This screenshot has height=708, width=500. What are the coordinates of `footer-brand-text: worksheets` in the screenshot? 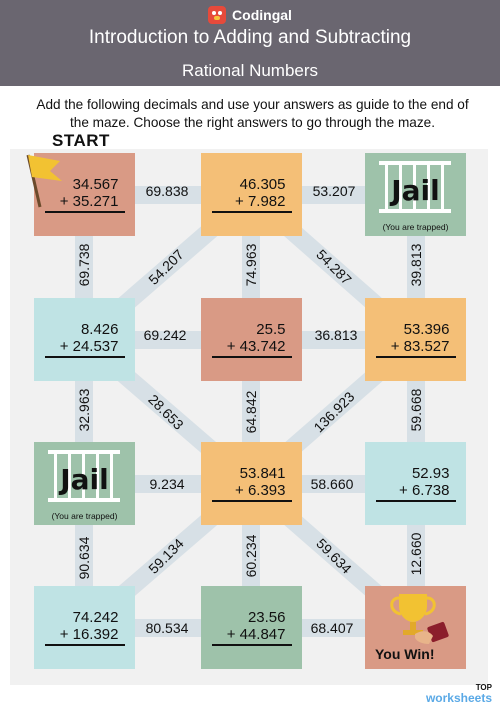 It's located at (458, 698).